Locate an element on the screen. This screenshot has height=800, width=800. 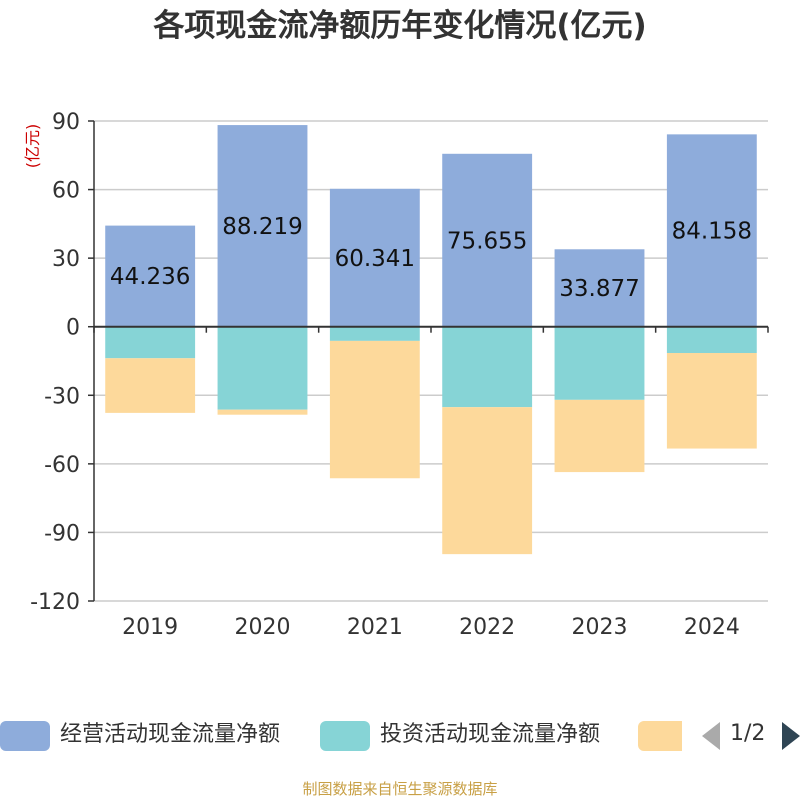
data-label-2021: 60.341 is located at coordinates (375, 259).